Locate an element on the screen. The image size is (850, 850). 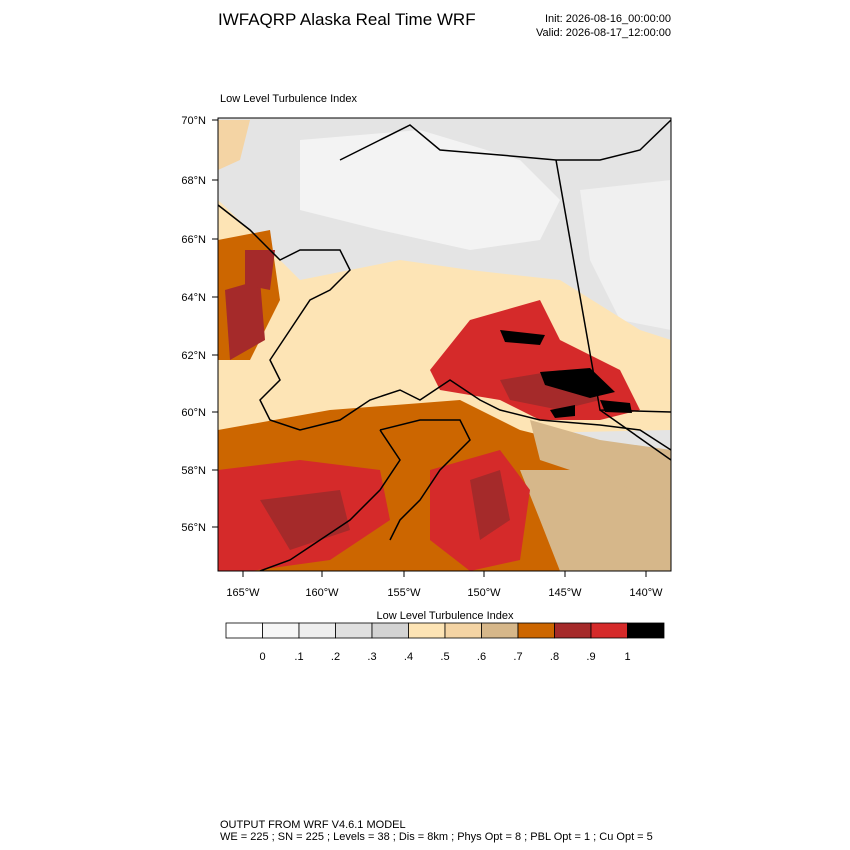
colorbar-label: .5 is located at coordinates (444, 657).